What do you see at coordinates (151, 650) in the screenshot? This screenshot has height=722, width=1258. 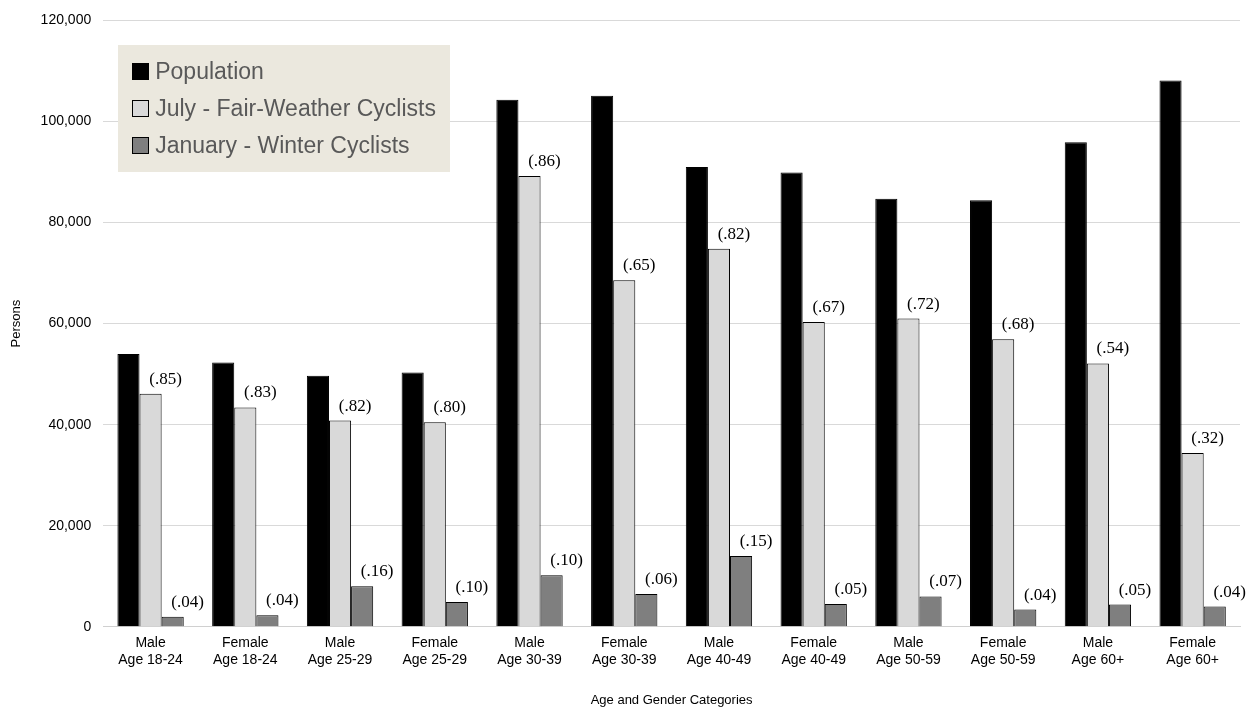 I see `x-tick-label: Male Age 18-24` at bounding box center [151, 650].